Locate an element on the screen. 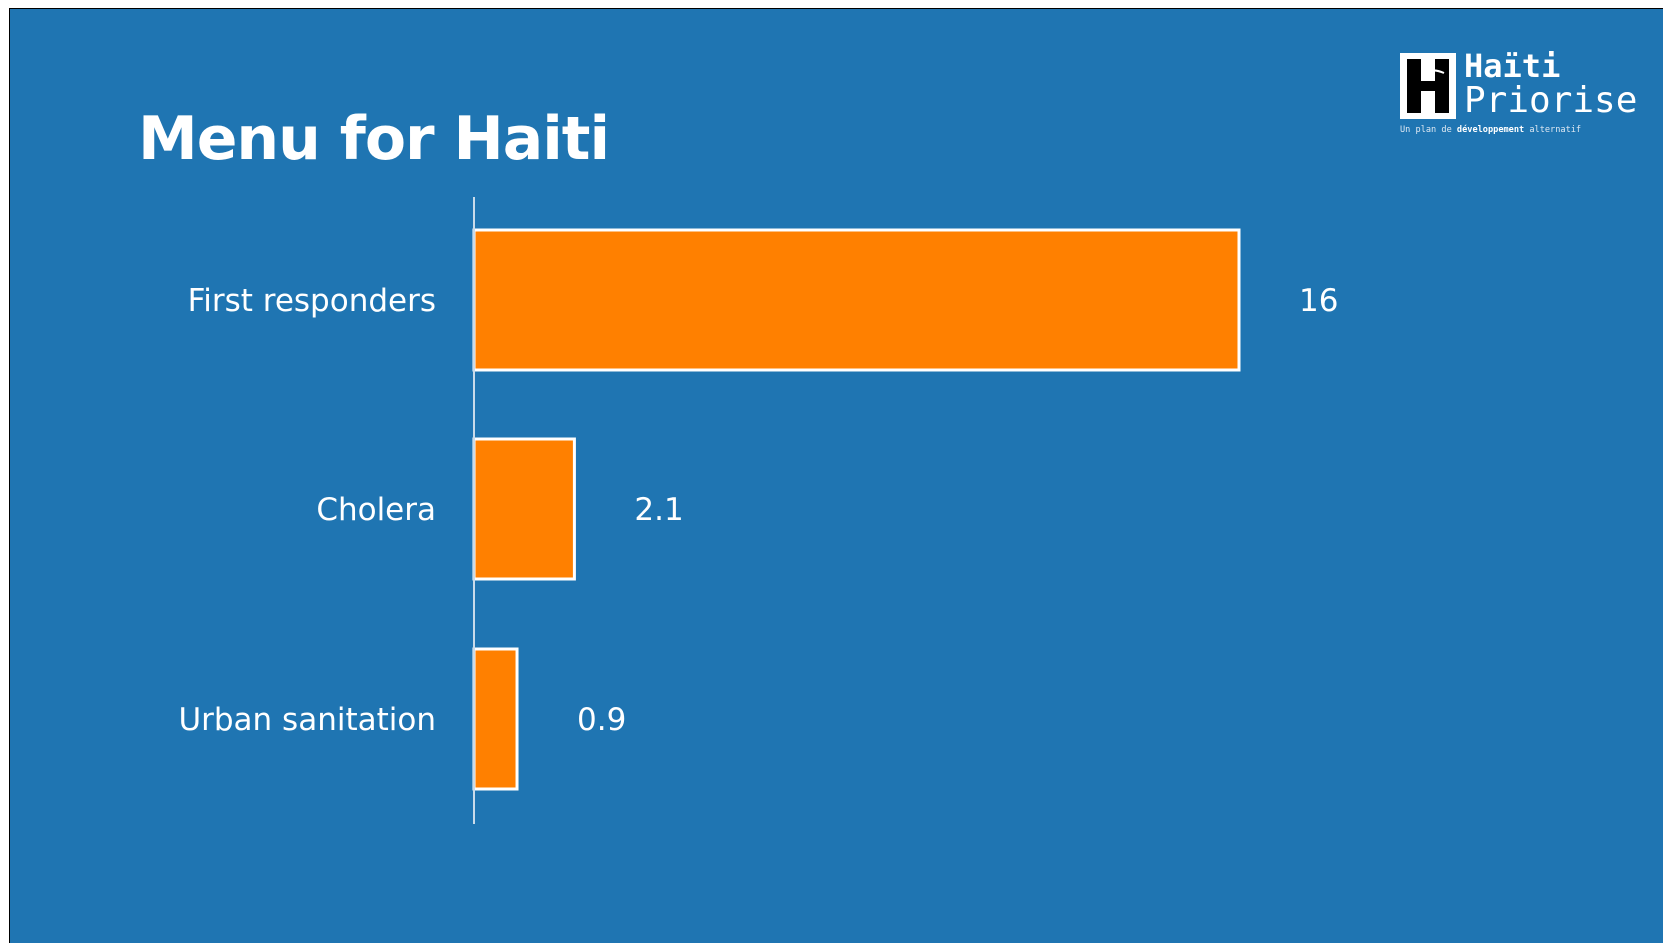 This screenshot has height=944, width=1663. value-label-0: 16 is located at coordinates (1318, 301).